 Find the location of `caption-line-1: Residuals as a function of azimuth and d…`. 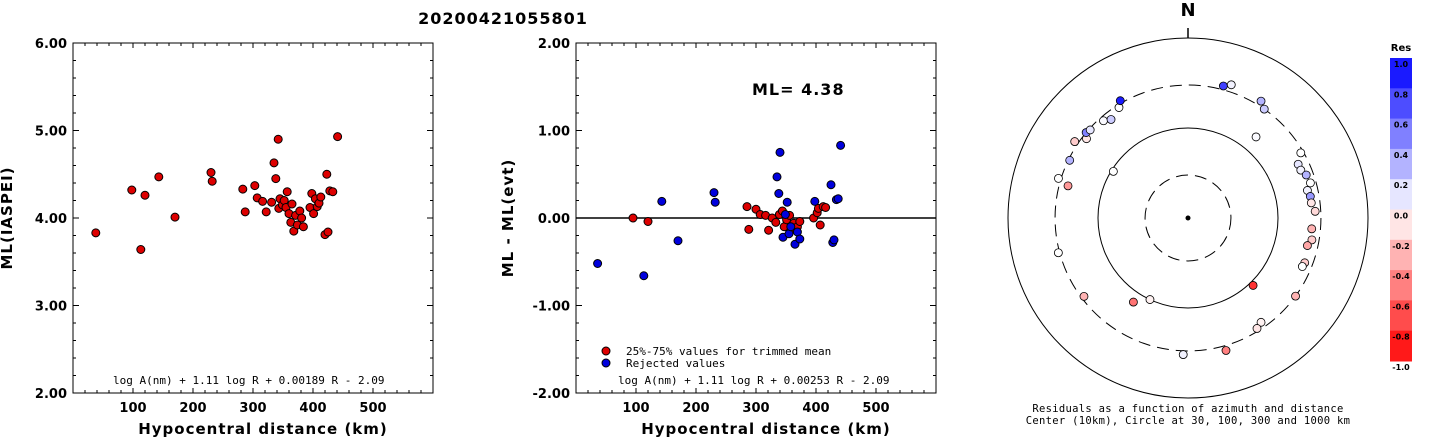

caption-line-1: Residuals as a function of azimuth and d… is located at coordinates (1187, 409).